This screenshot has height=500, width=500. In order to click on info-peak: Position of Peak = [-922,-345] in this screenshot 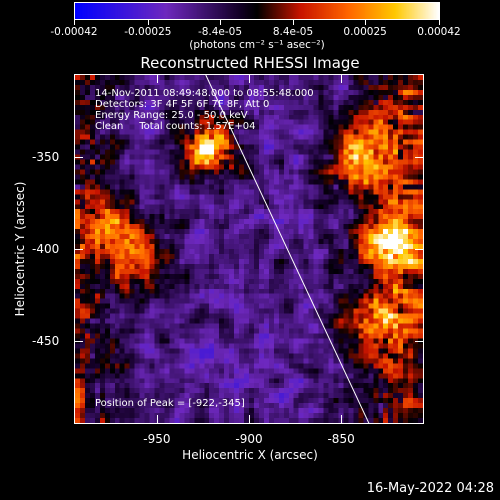, I will do `click(170, 403)`.